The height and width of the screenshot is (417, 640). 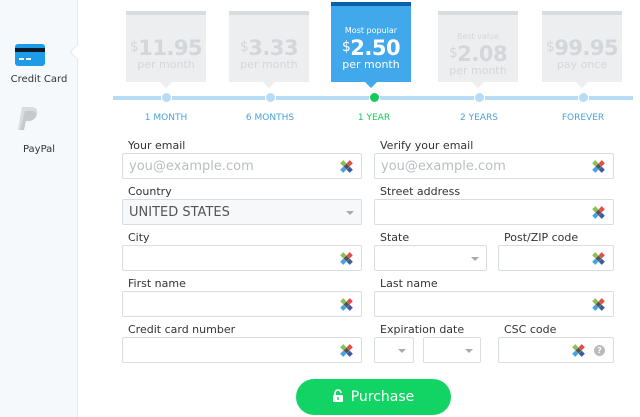 I want to click on sidebar-item-paypal: PayPal, so click(x=39, y=130).